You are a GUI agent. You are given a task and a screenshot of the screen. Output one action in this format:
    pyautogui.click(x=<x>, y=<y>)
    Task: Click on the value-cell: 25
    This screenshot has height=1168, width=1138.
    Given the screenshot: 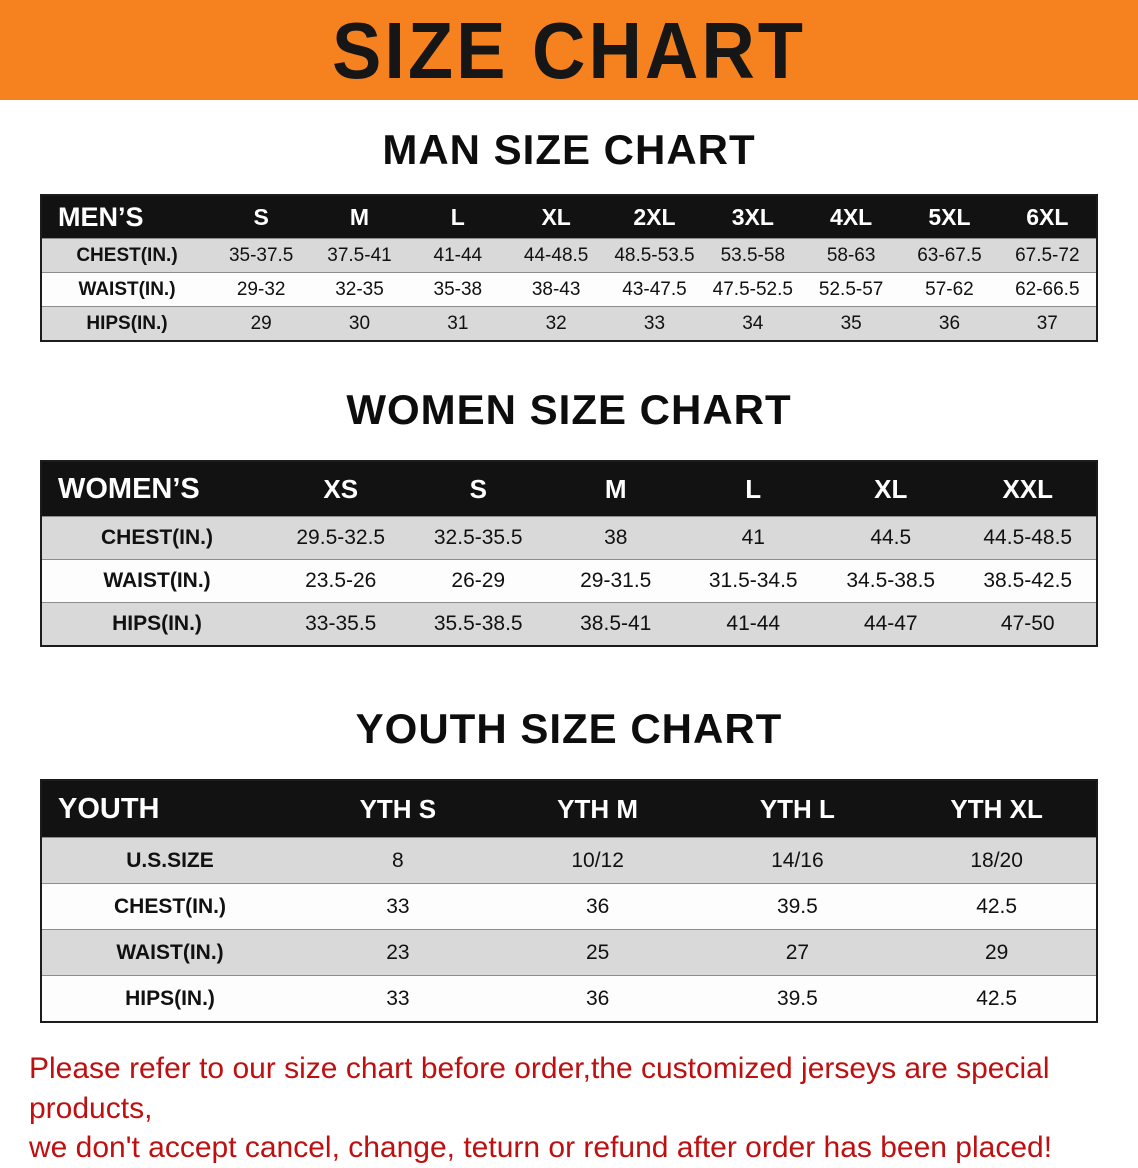 What is the action you would take?
    pyautogui.click(x=597, y=952)
    